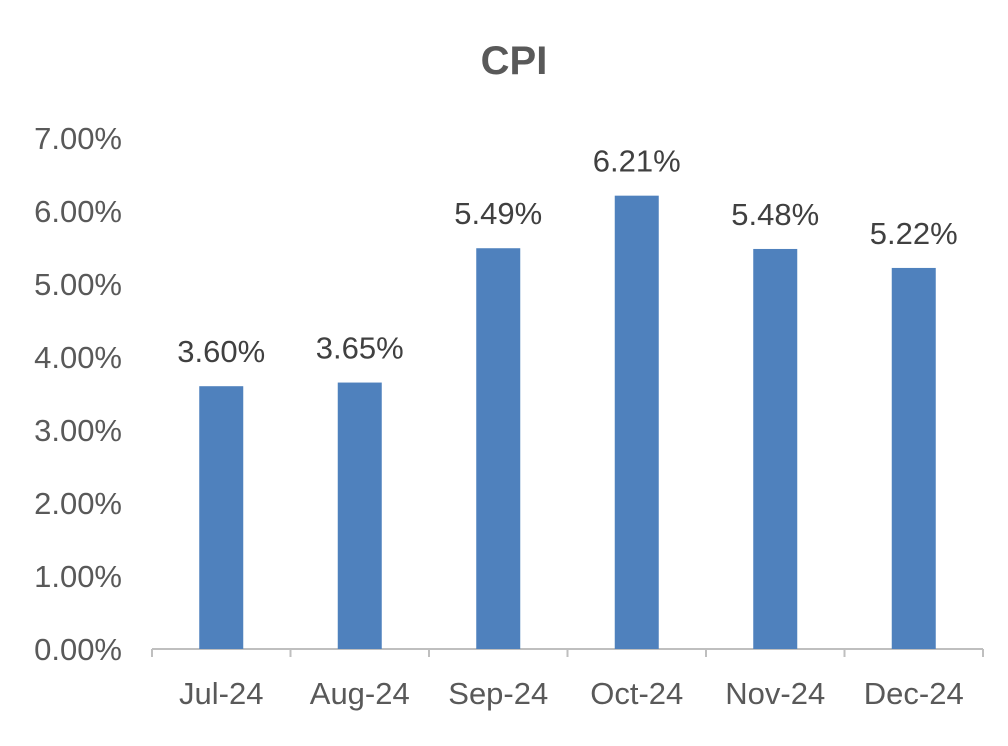 This screenshot has height=746, width=1008. What do you see at coordinates (514, 61) in the screenshot?
I see `chart-title: CPI` at bounding box center [514, 61].